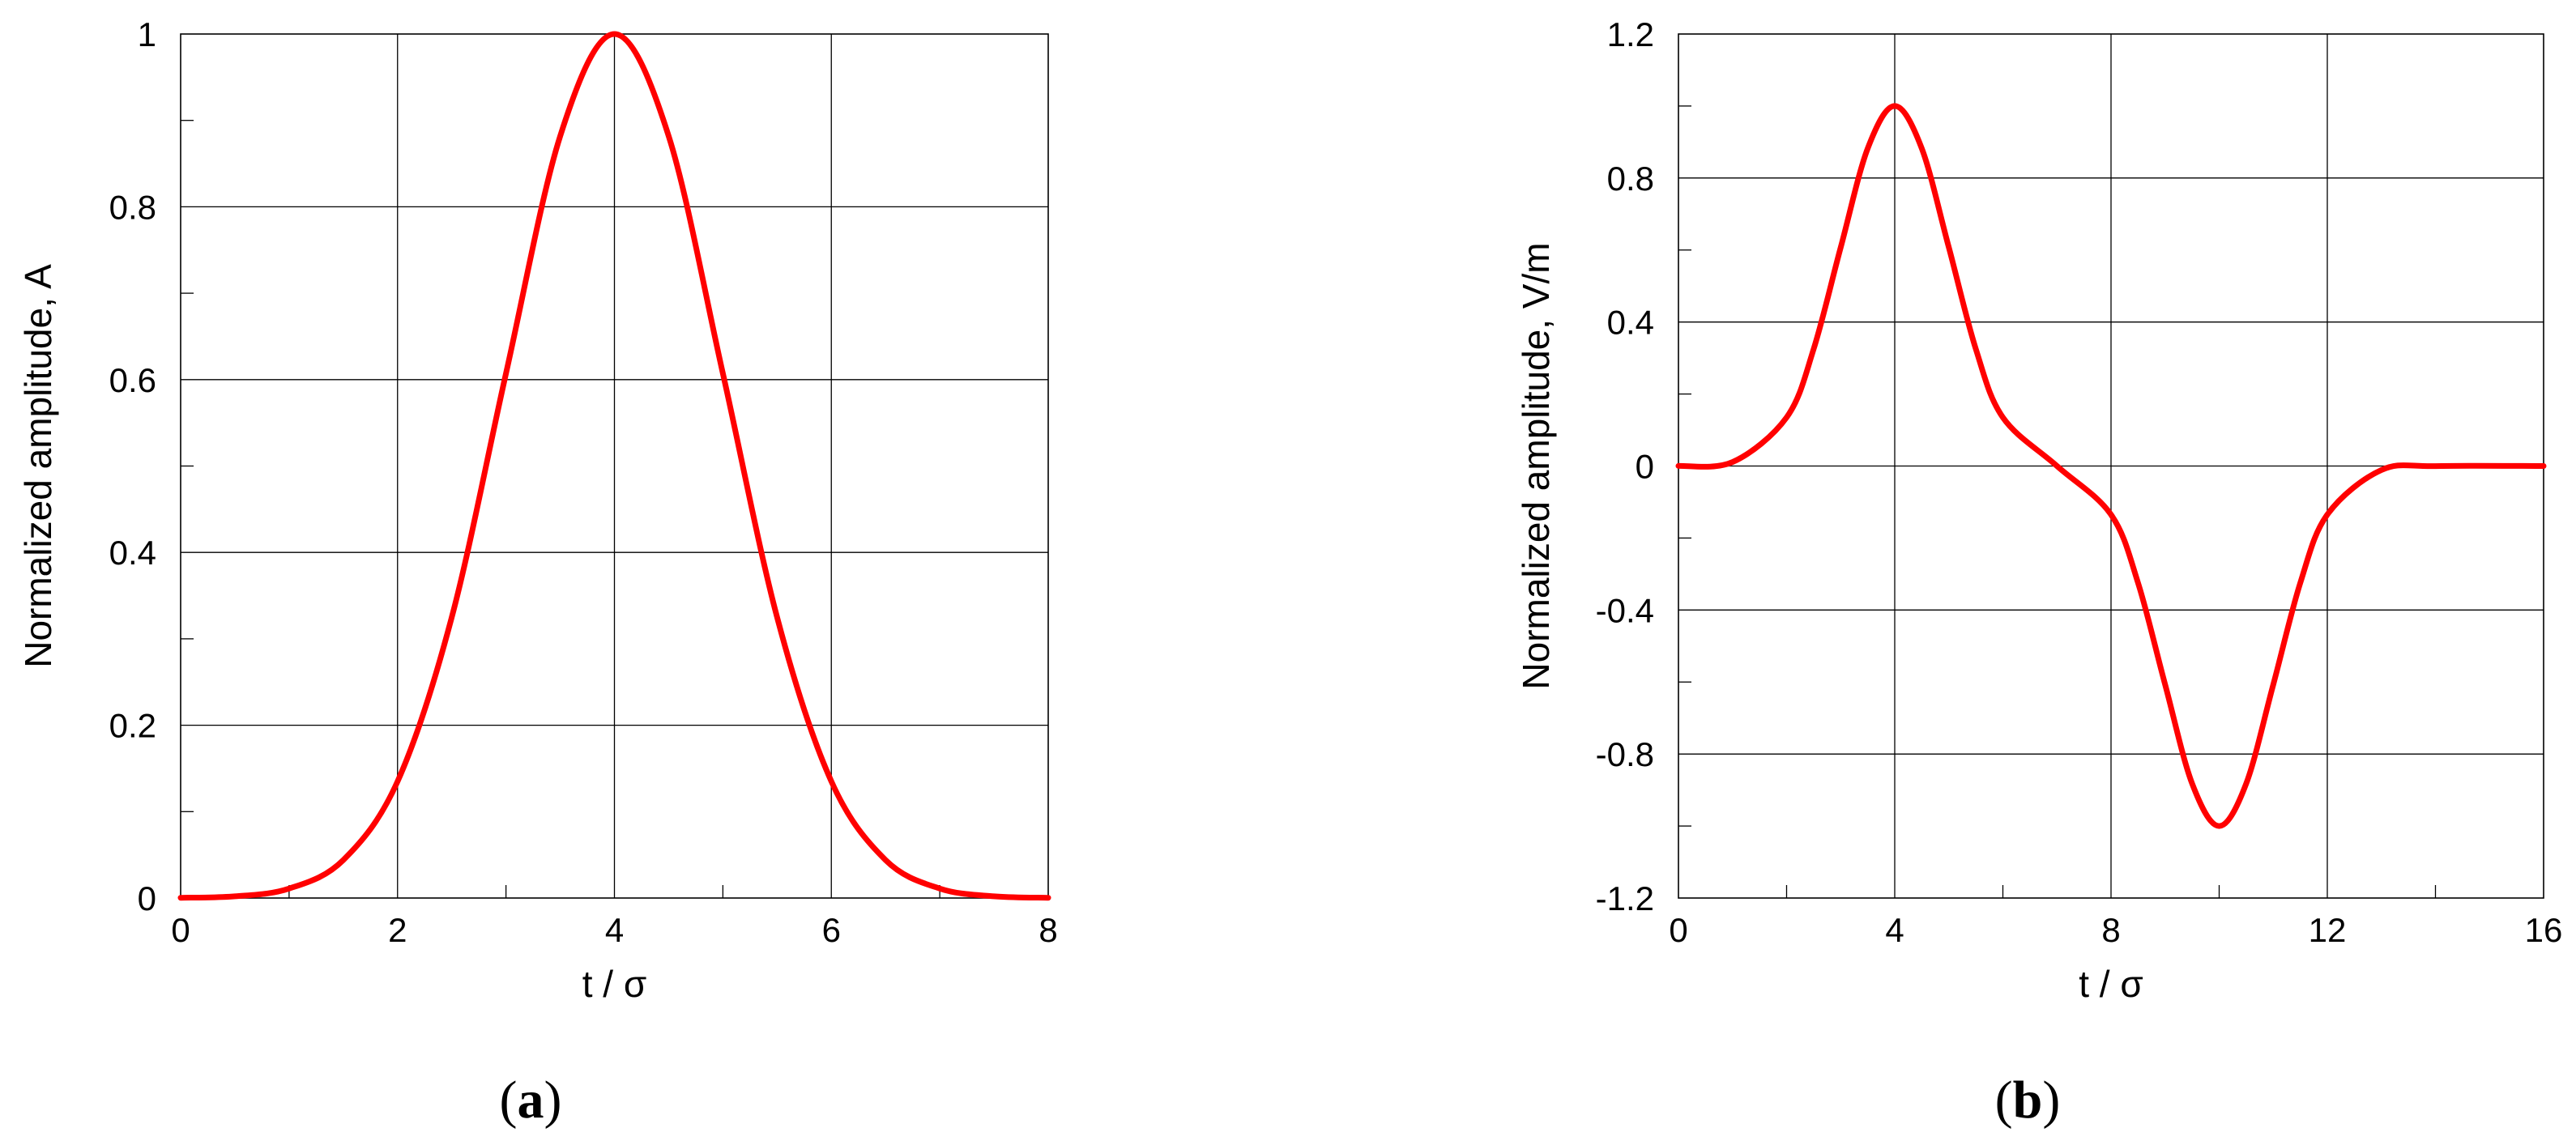 The image size is (2576, 1145). Describe the element at coordinates (397, 930) in the screenshot. I see `x-tick-label: 2` at that location.